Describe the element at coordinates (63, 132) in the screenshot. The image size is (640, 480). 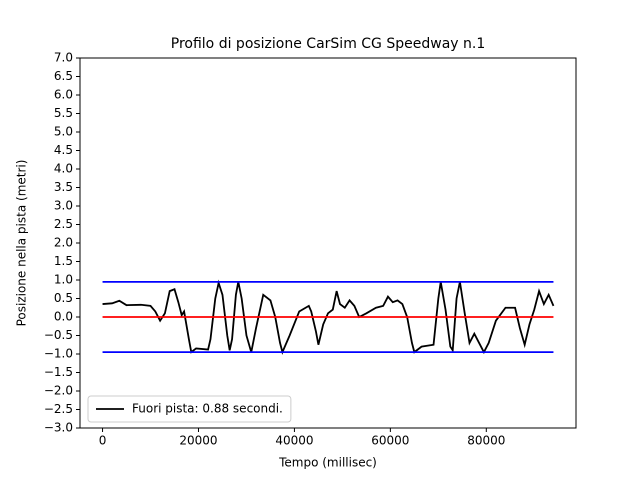
I see `y-tick-label: 5.0` at that location.